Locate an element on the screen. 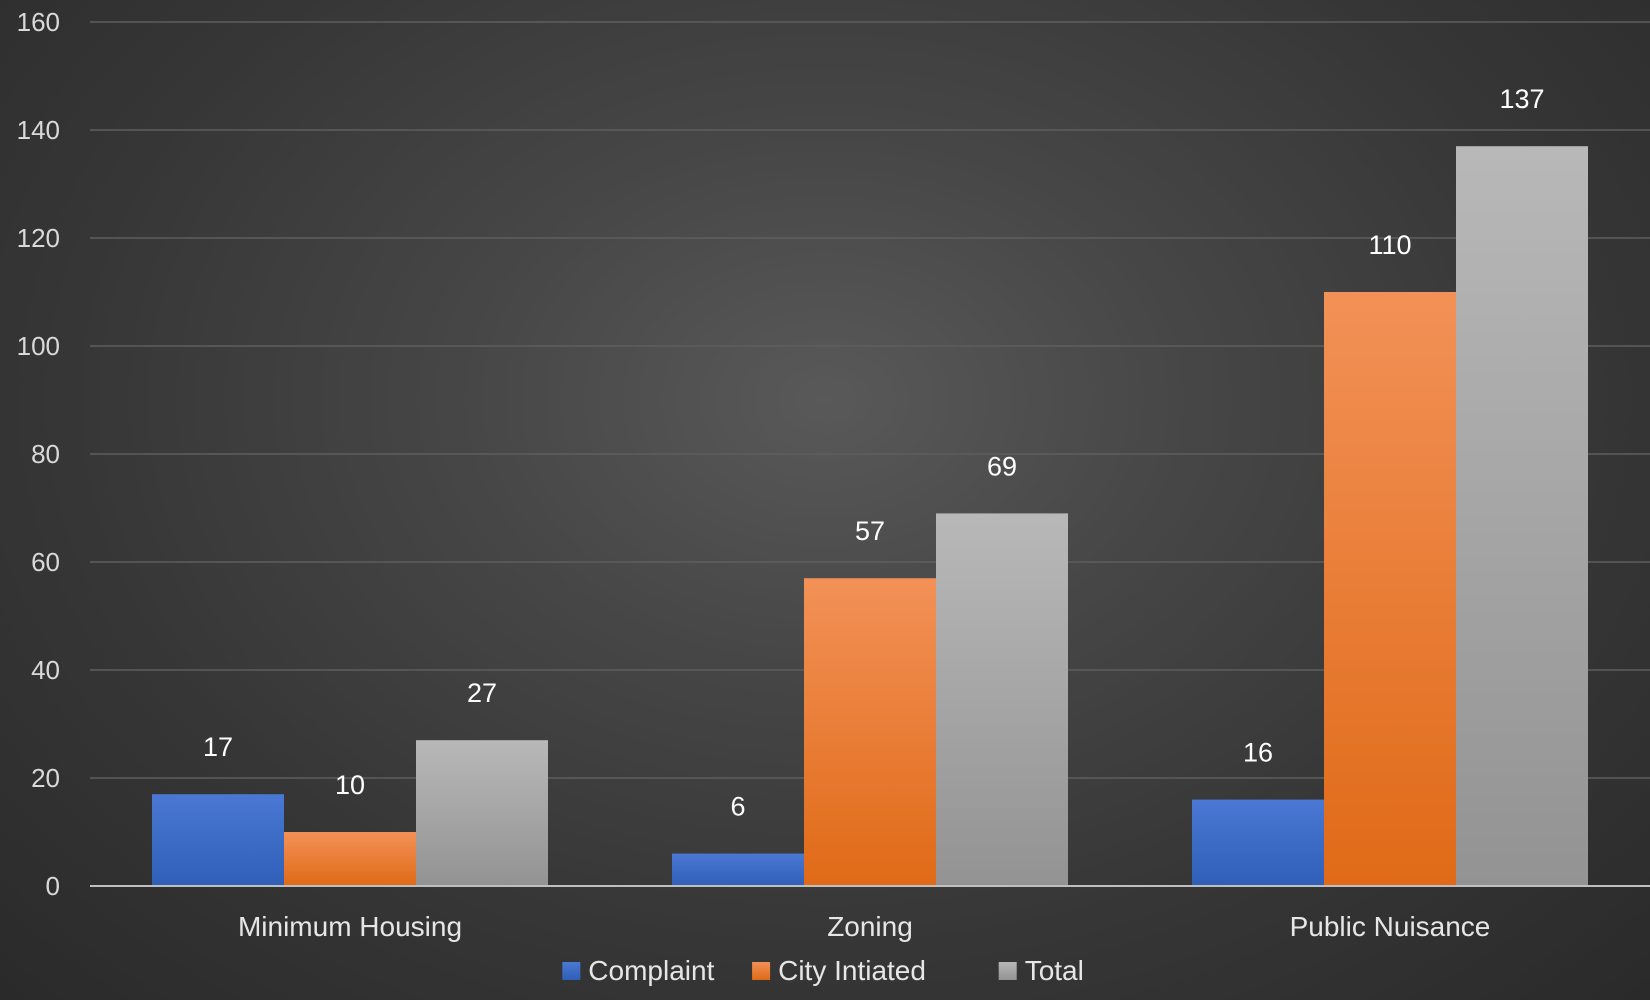  category-label: Public Nuisance is located at coordinates (1390, 926).